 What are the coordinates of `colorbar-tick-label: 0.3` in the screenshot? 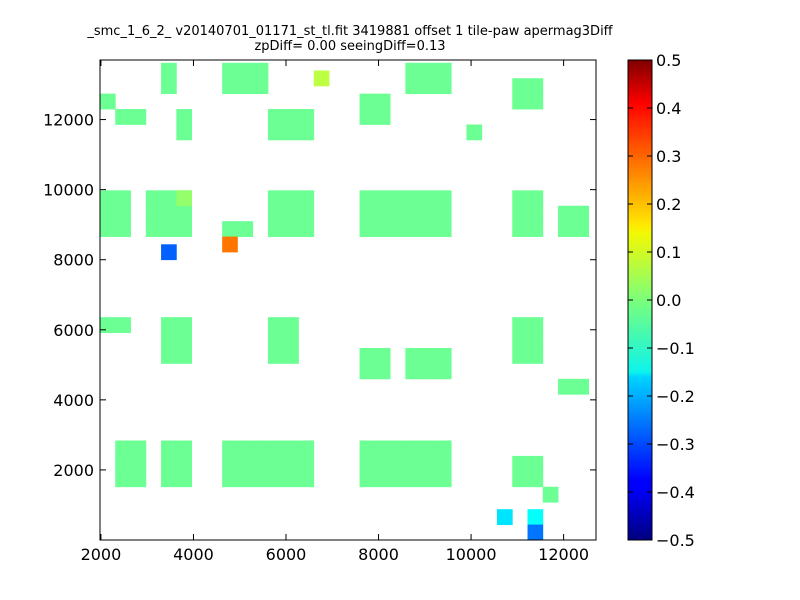 It's located at (668, 156).